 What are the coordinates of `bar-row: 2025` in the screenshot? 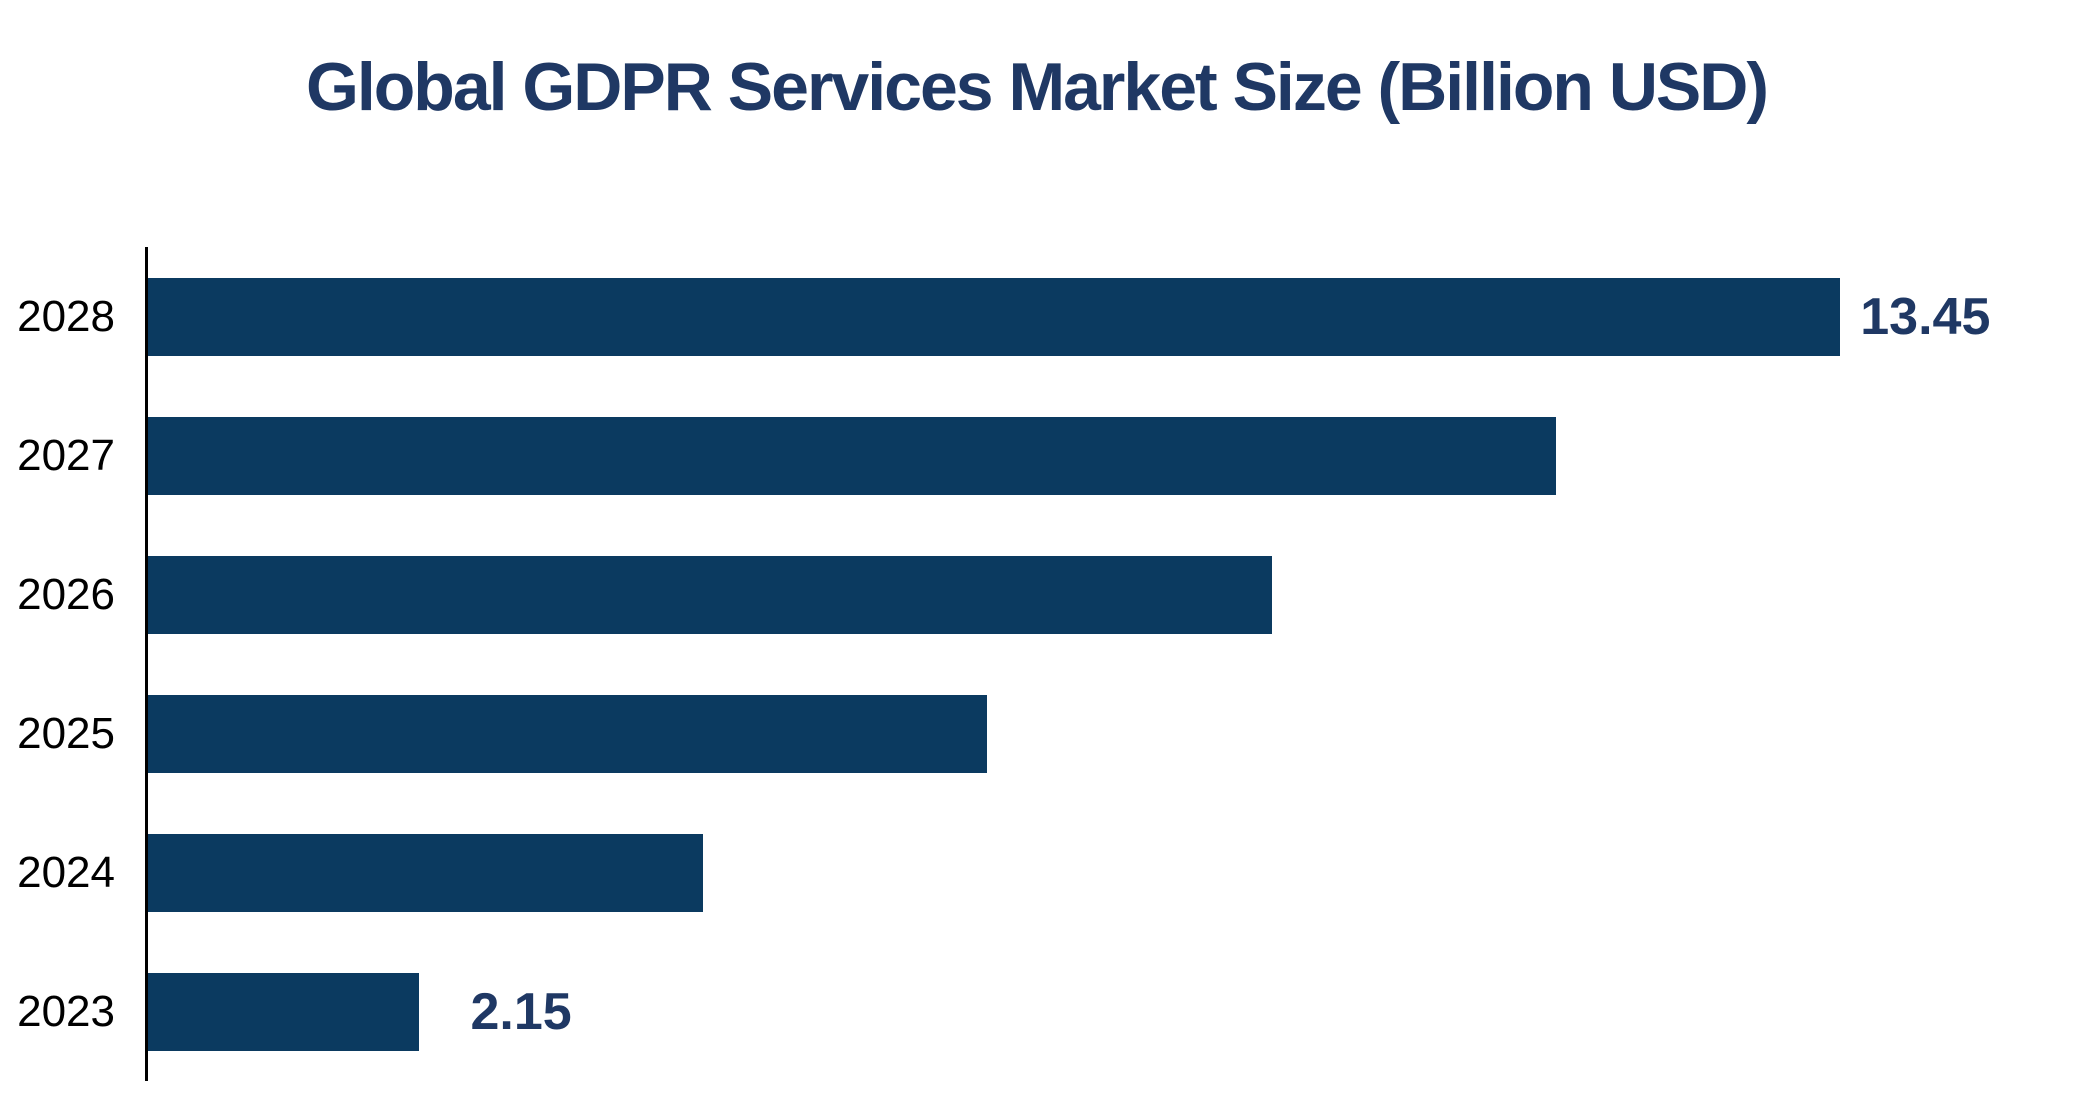 It's located at (1036, 733).